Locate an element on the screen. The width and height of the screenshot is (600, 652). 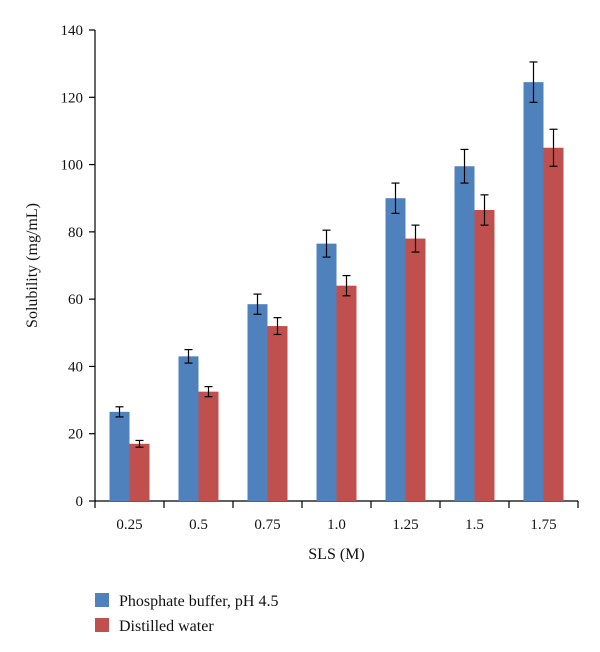
x-tick-label: 1.25 is located at coordinates (405, 525).